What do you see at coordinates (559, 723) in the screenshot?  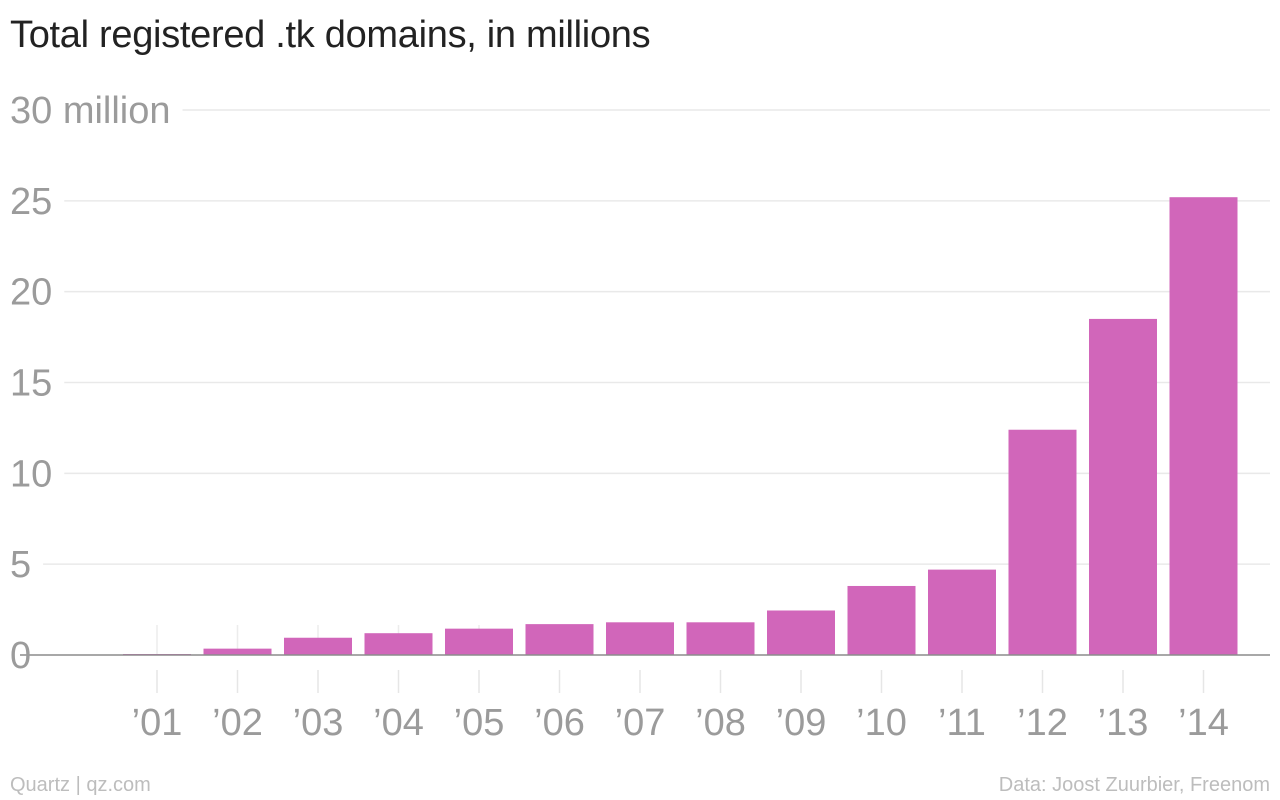 I see `x-tick-label: ’06` at bounding box center [559, 723].